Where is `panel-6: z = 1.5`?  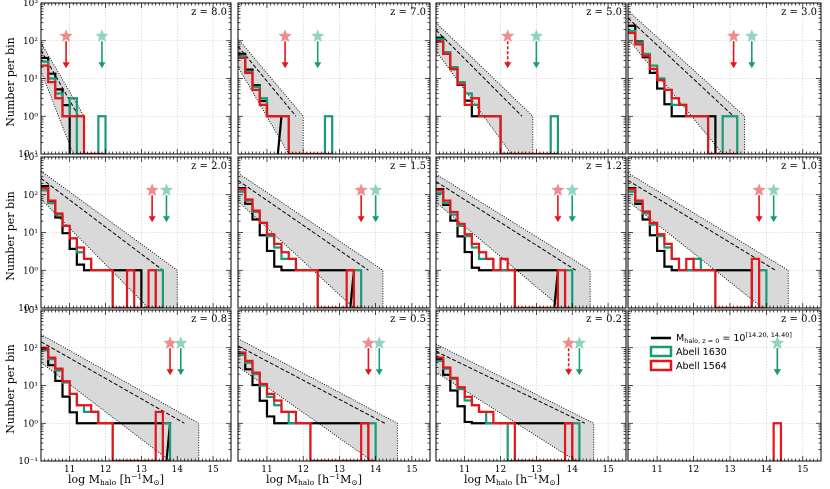 panel-6: z = 1.5 is located at coordinates (334, 232).